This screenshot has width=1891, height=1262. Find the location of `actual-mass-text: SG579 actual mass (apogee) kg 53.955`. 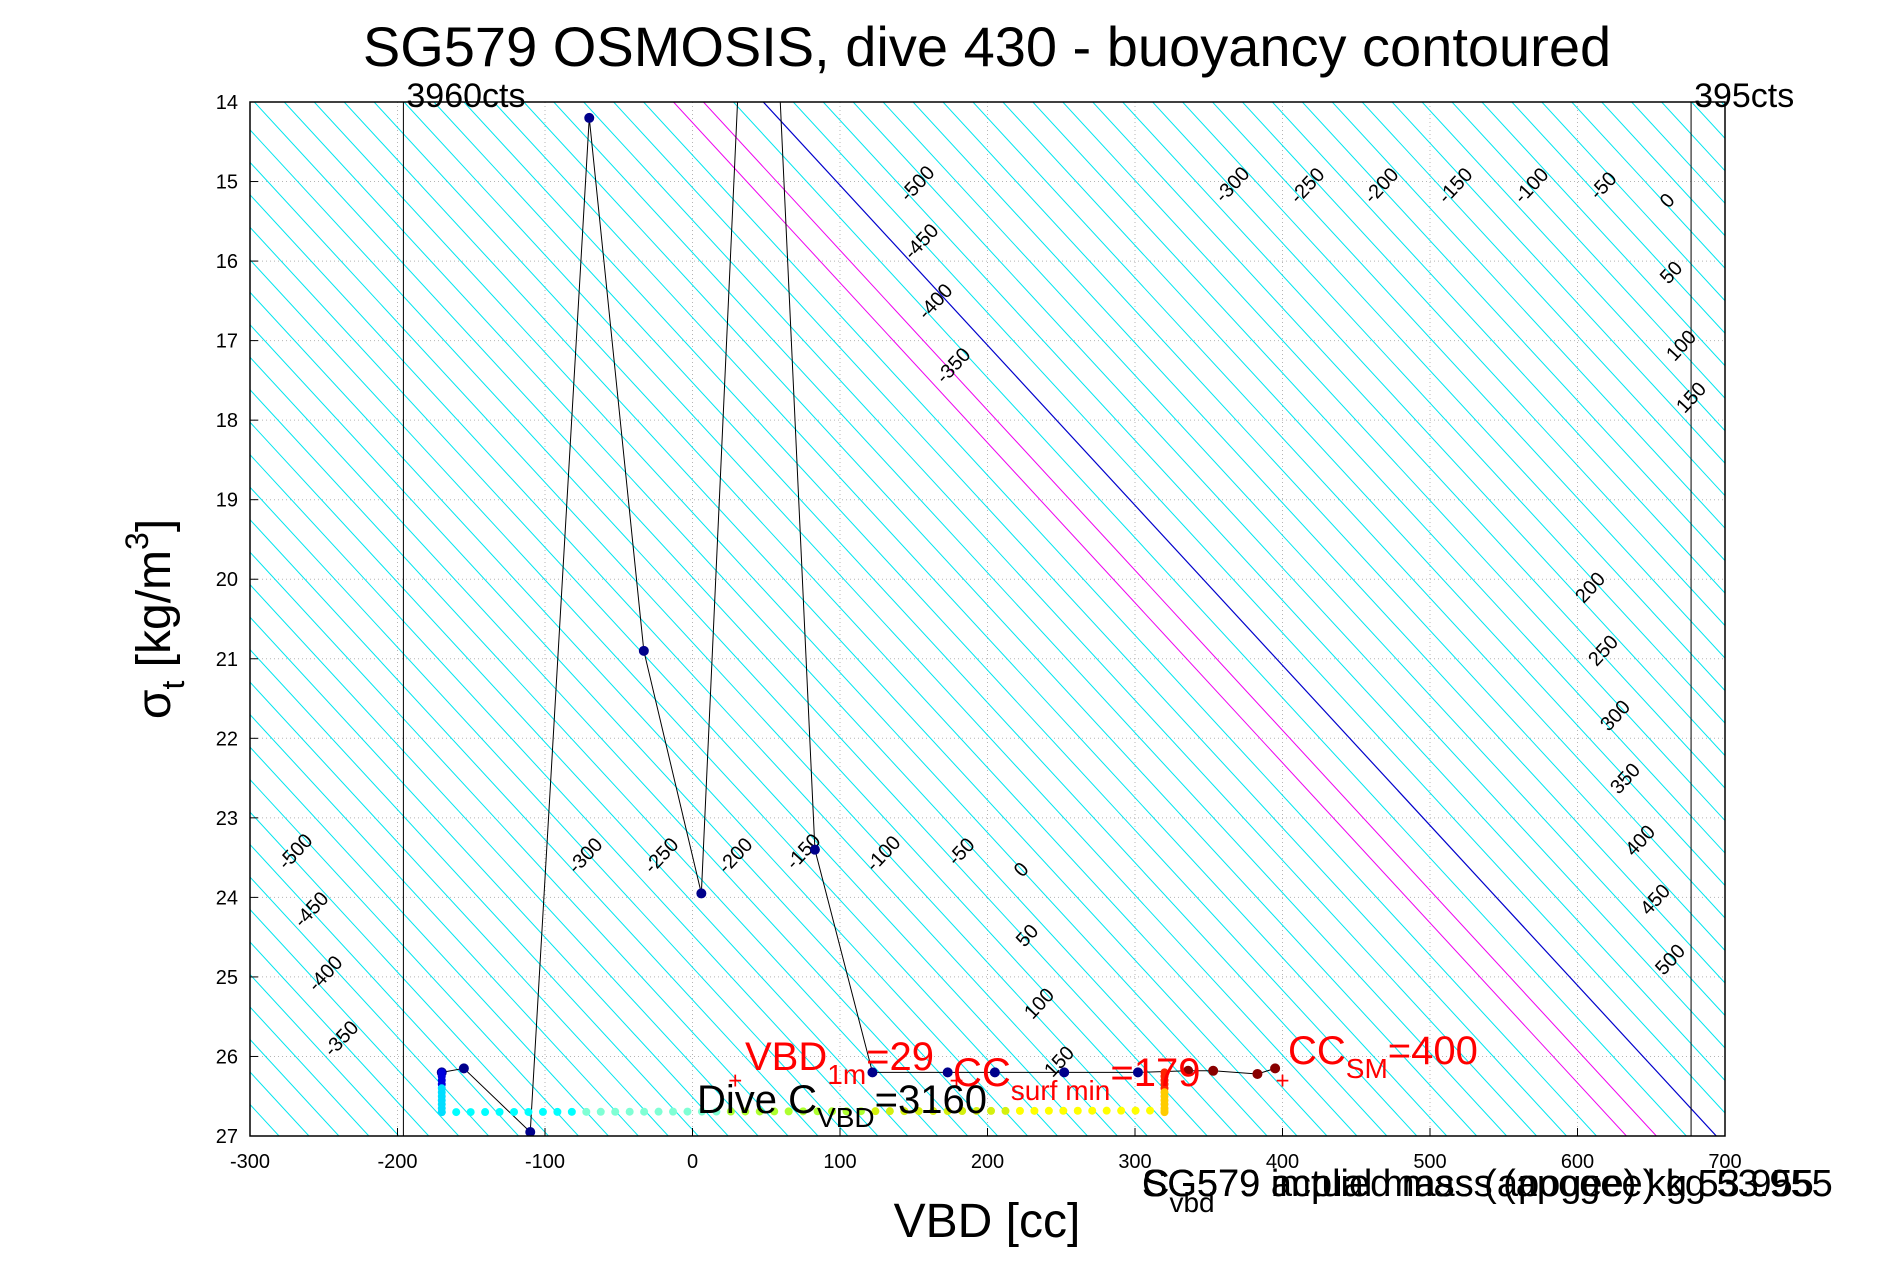

actual-mass-text: SG579 actual mass (apogee) kg 53.955 is located at coordinates (1478, 1184).